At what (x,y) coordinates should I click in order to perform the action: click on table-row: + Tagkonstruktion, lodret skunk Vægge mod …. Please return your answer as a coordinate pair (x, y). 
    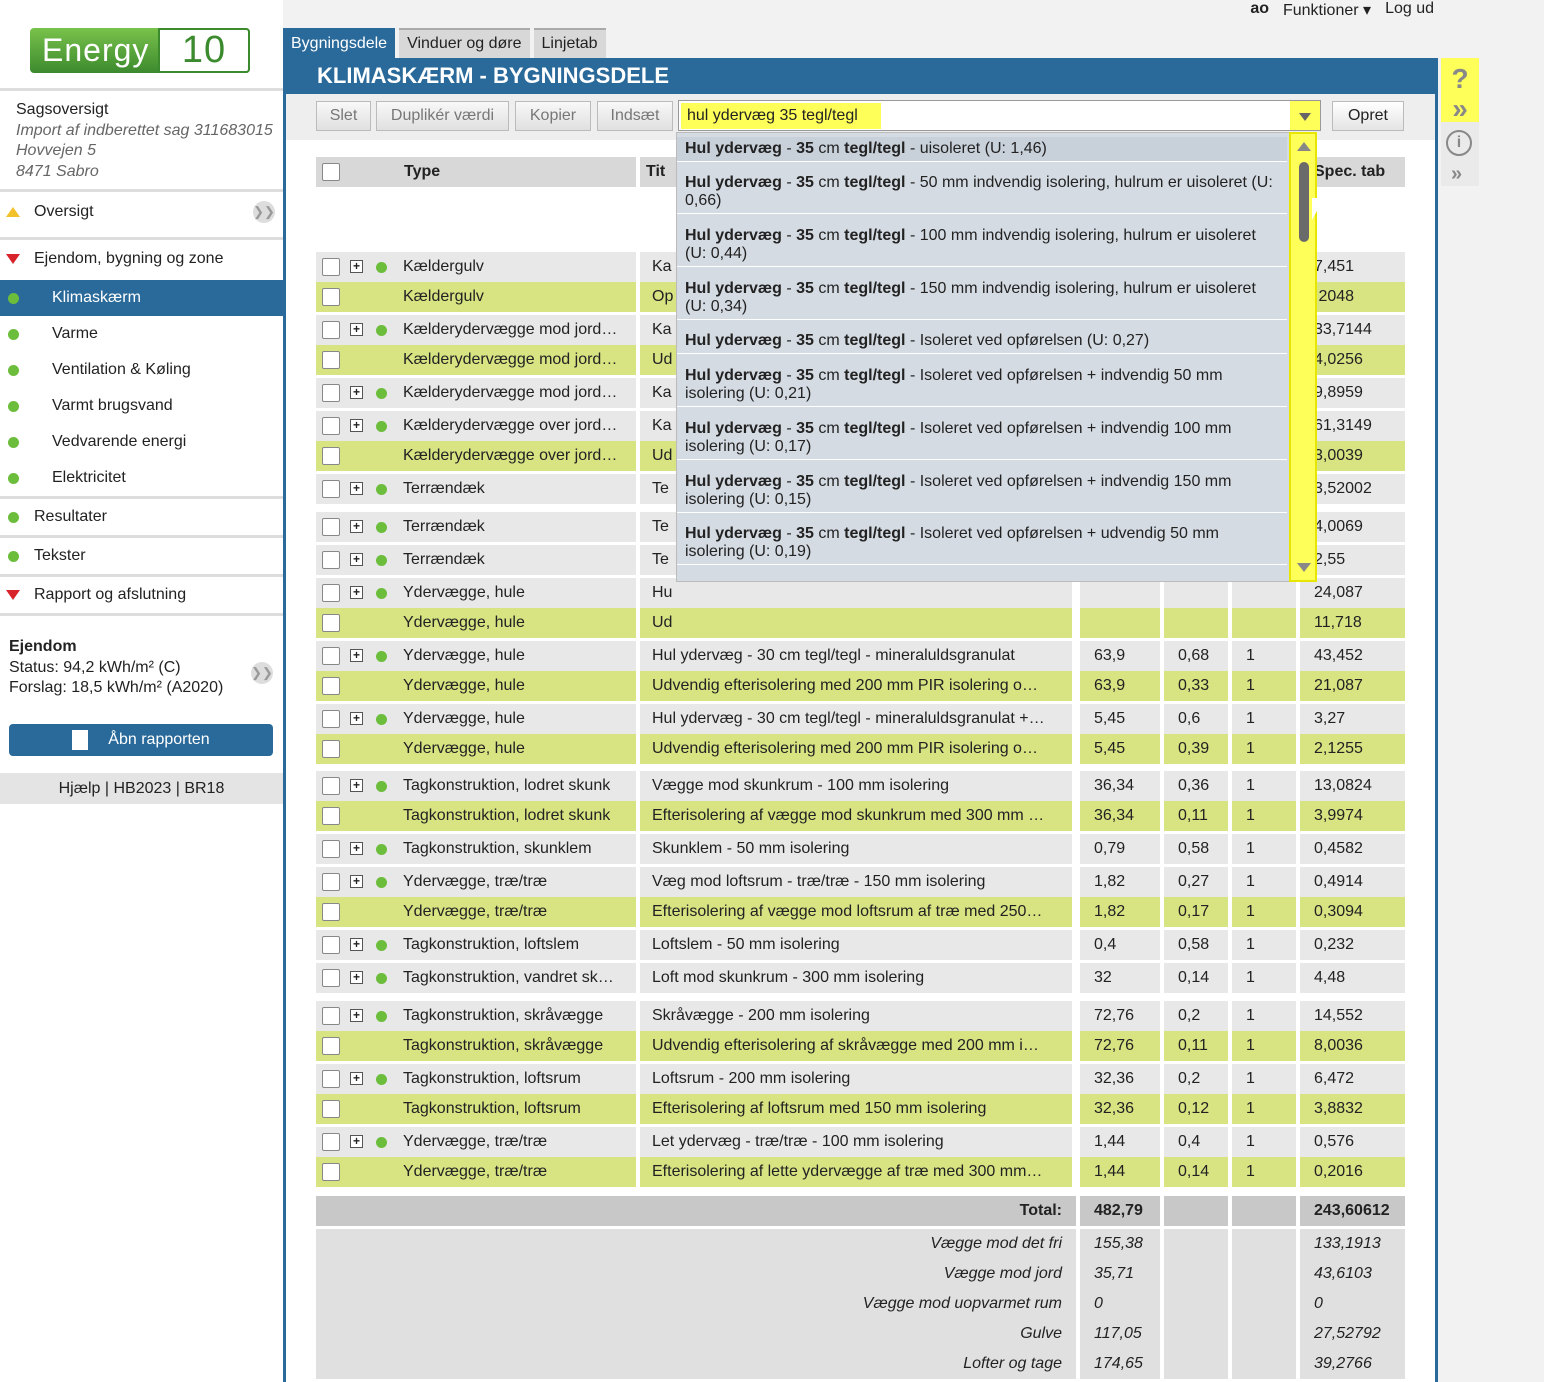
    Looking at the image, I should click on (862, 786).